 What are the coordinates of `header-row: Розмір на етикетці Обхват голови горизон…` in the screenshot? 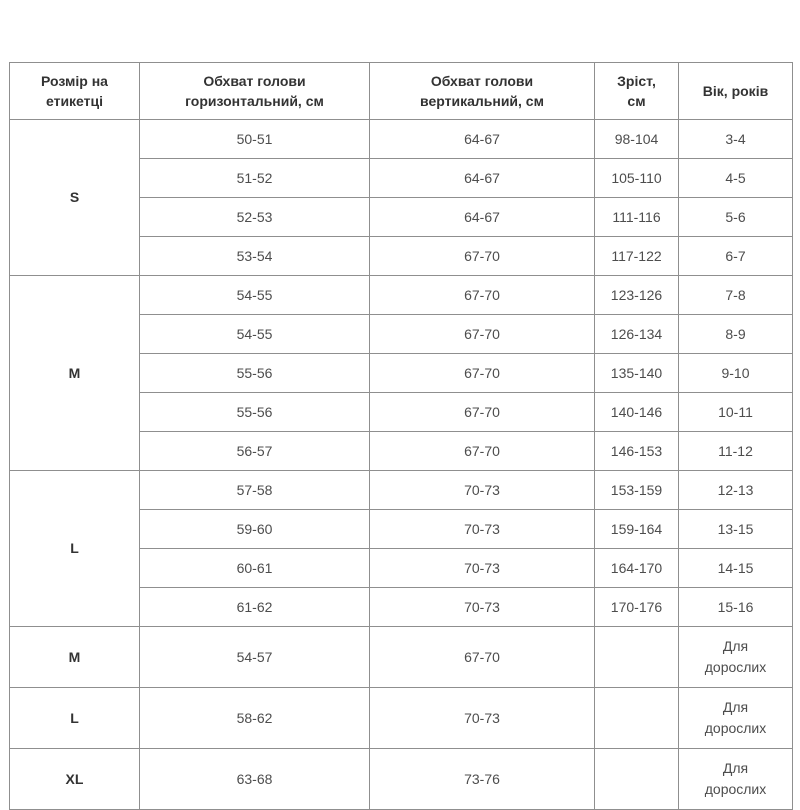 It's located at (401, 91).